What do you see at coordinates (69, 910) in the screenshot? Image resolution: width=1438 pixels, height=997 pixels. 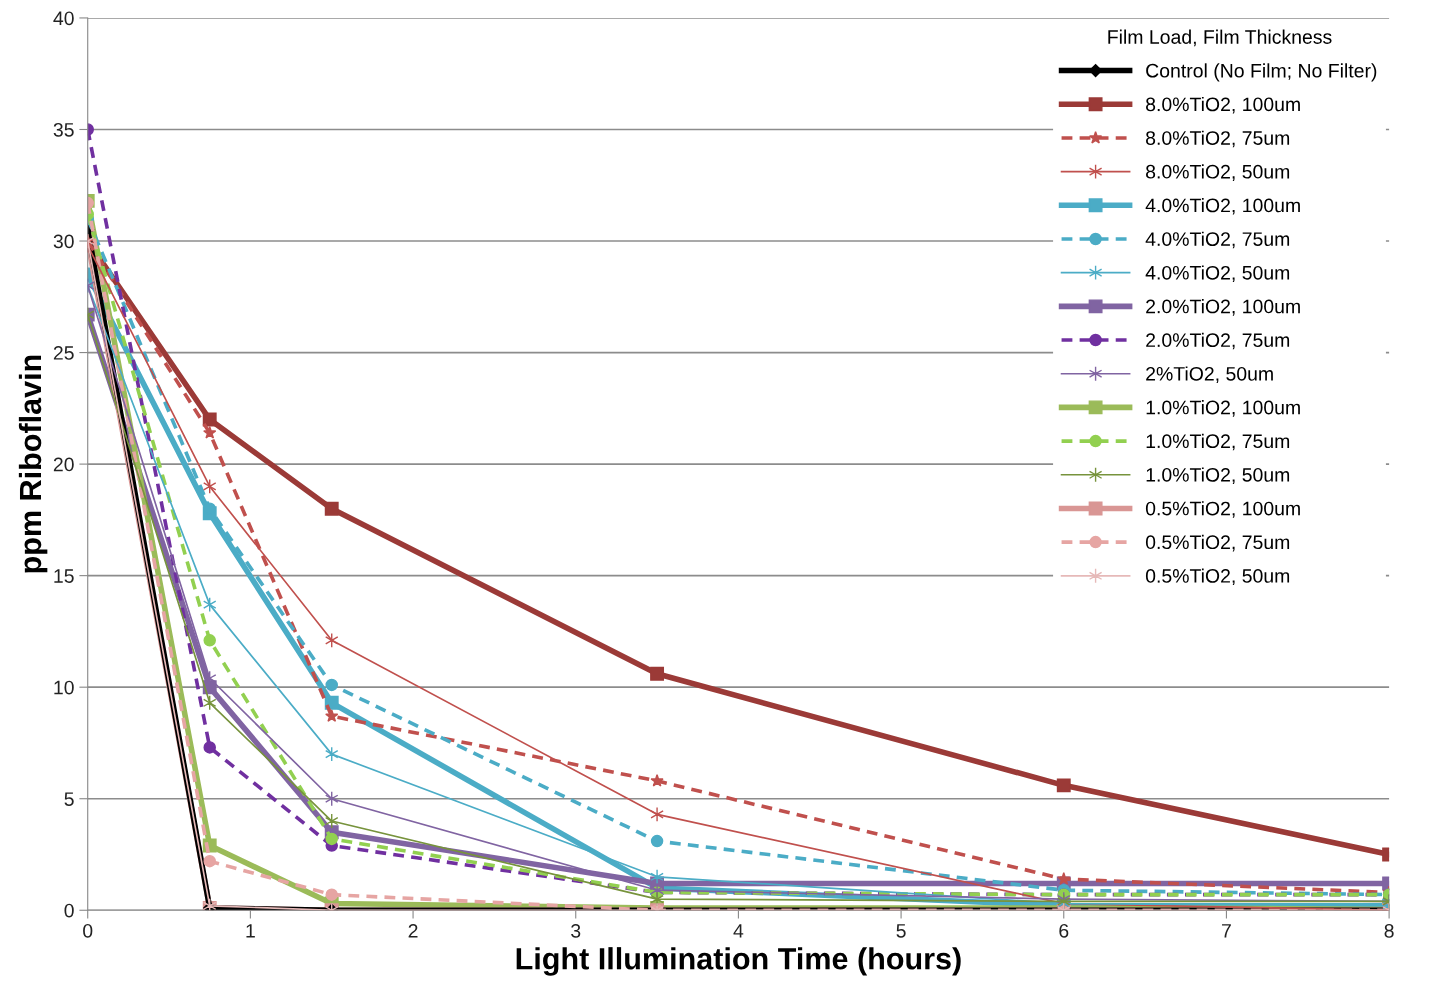 I see `y-tick-label: 0` at bounding box center [69, 910].